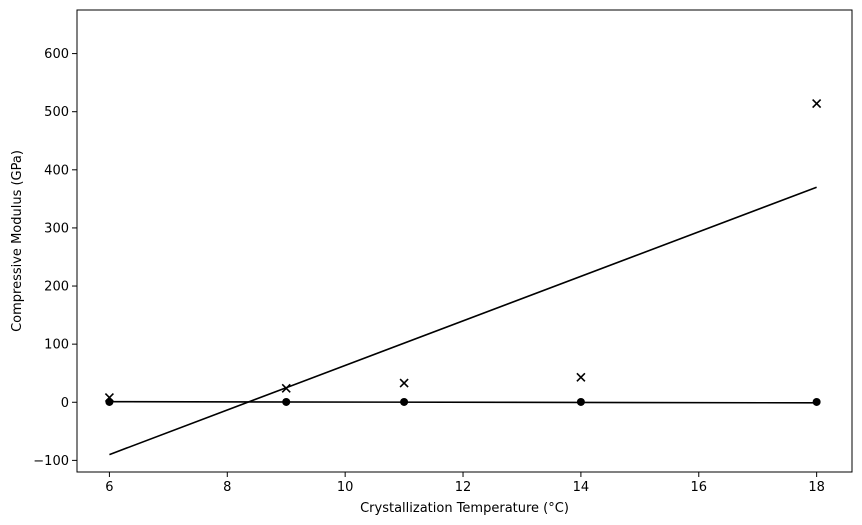 This screenshot has height=525, width=862. I want to click on x-axis-ticks: 6 8 10 12 14 16 18, so click(465, 483).